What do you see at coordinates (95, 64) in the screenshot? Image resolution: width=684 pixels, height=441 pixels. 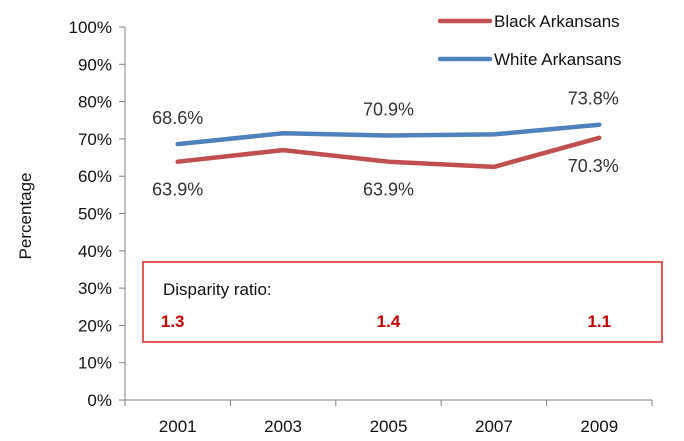 I see `y-tick-label: 90%` at bounding box center [95, 64].